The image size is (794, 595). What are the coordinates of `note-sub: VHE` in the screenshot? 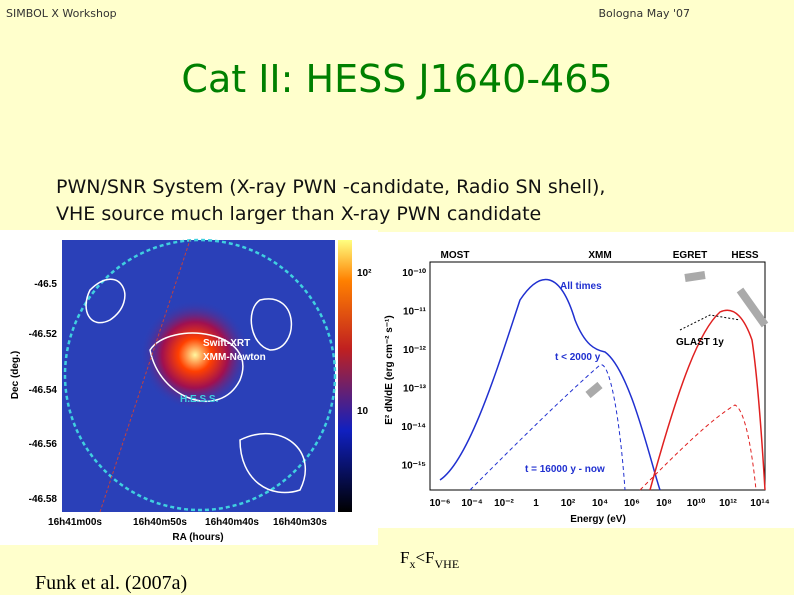 It's located at (447, 564).